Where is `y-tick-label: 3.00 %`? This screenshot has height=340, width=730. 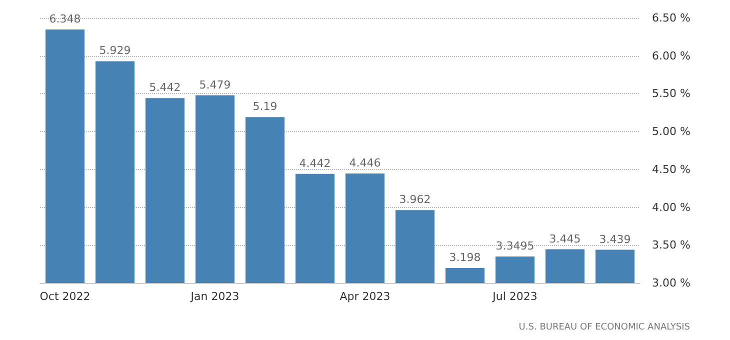
y-tick-label: 3.00 % is located at coordinates (671, 283).